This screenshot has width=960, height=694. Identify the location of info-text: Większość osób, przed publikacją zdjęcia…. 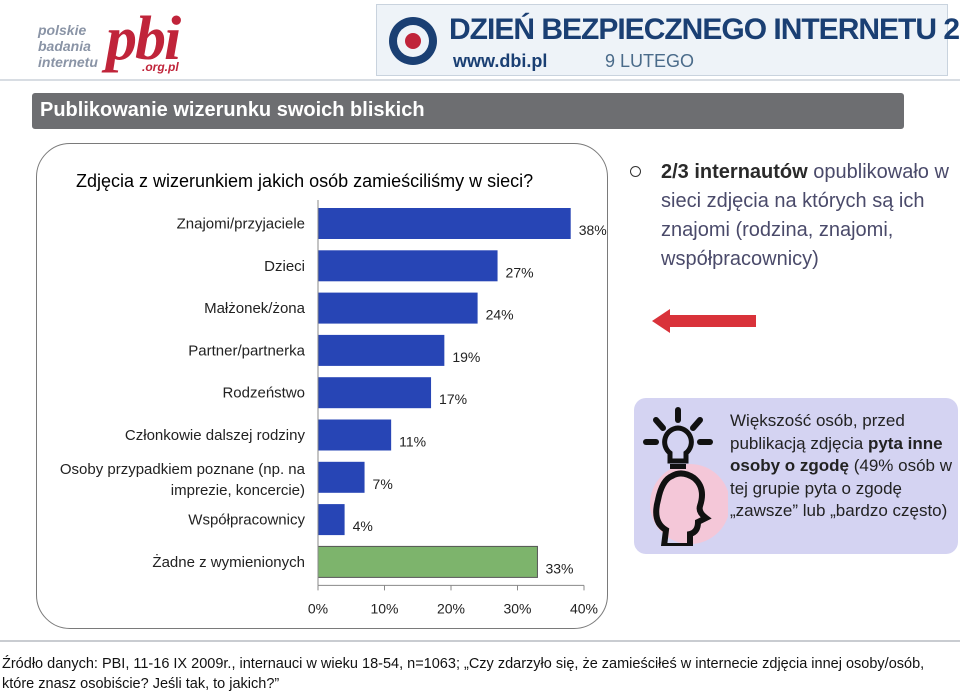
(841, 466).